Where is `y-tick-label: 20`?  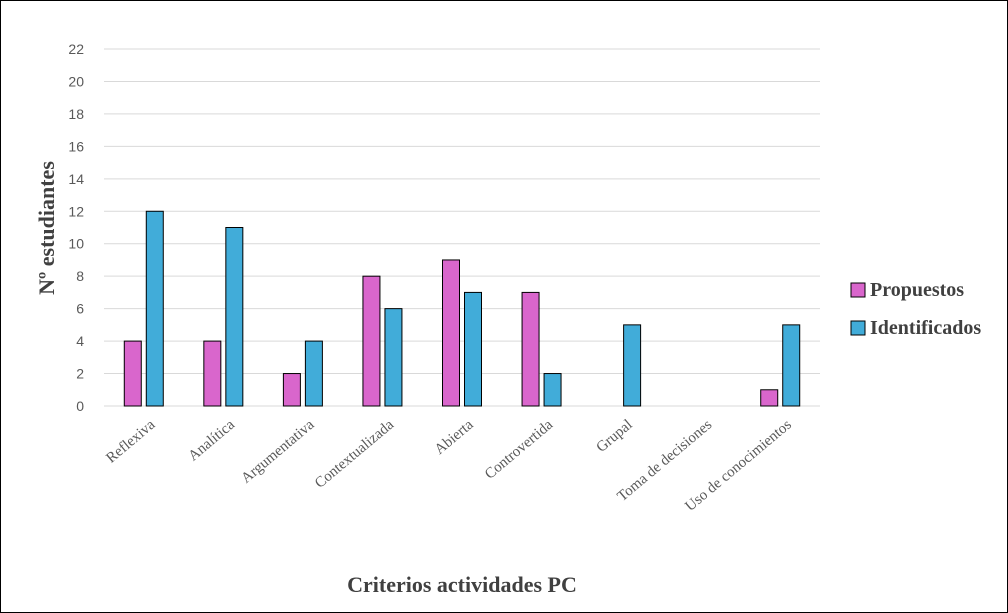 y-tick-label: 20 is located at coordinates (76, 81).